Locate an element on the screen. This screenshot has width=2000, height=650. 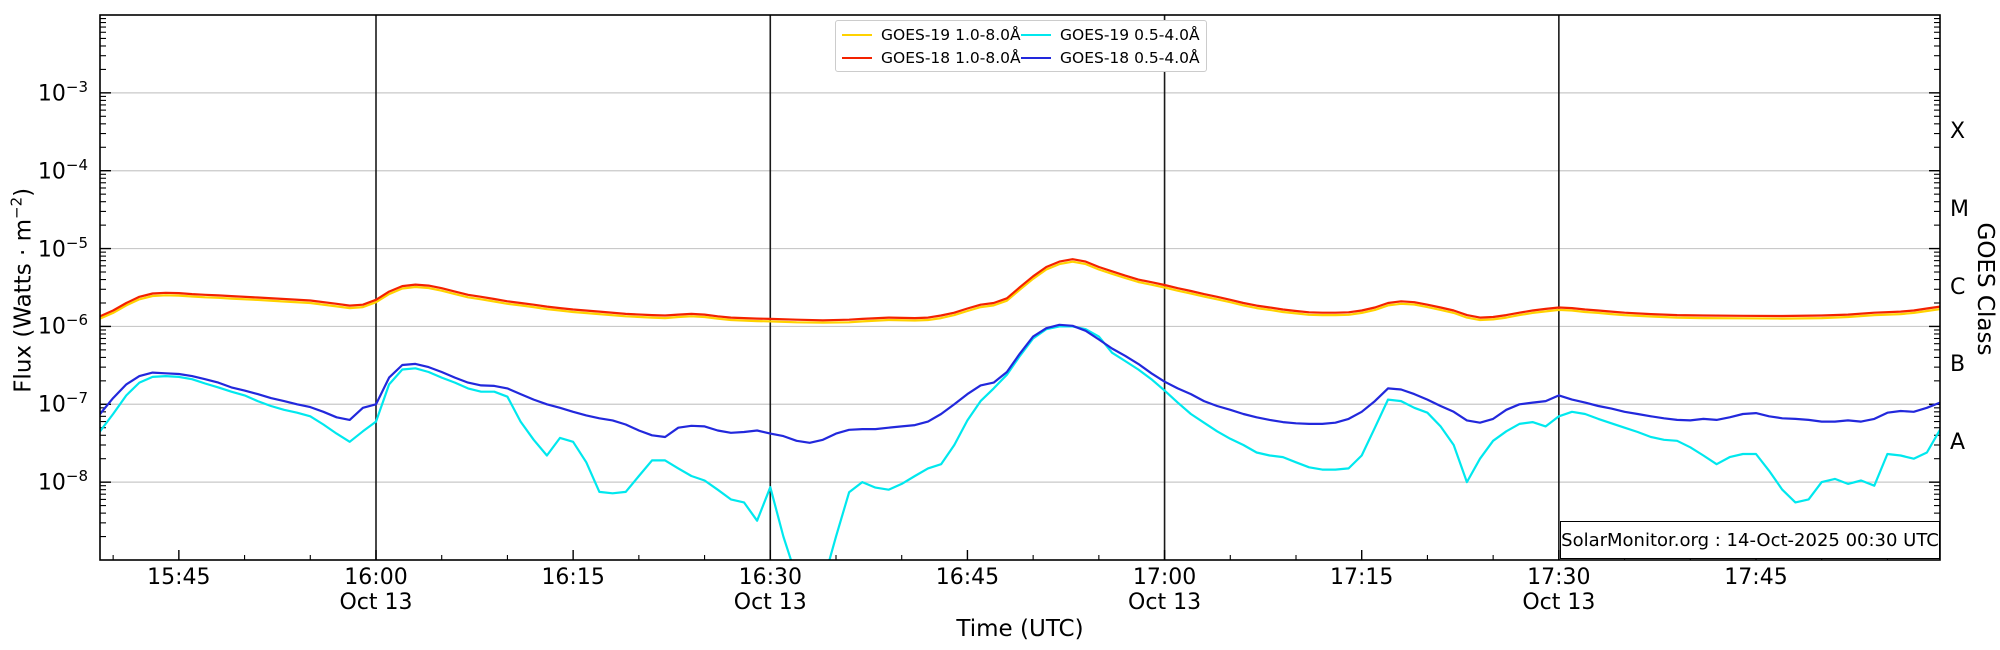
legend-item: GOES-18 1.0-8.0Å is located at coordinates (931, 58).